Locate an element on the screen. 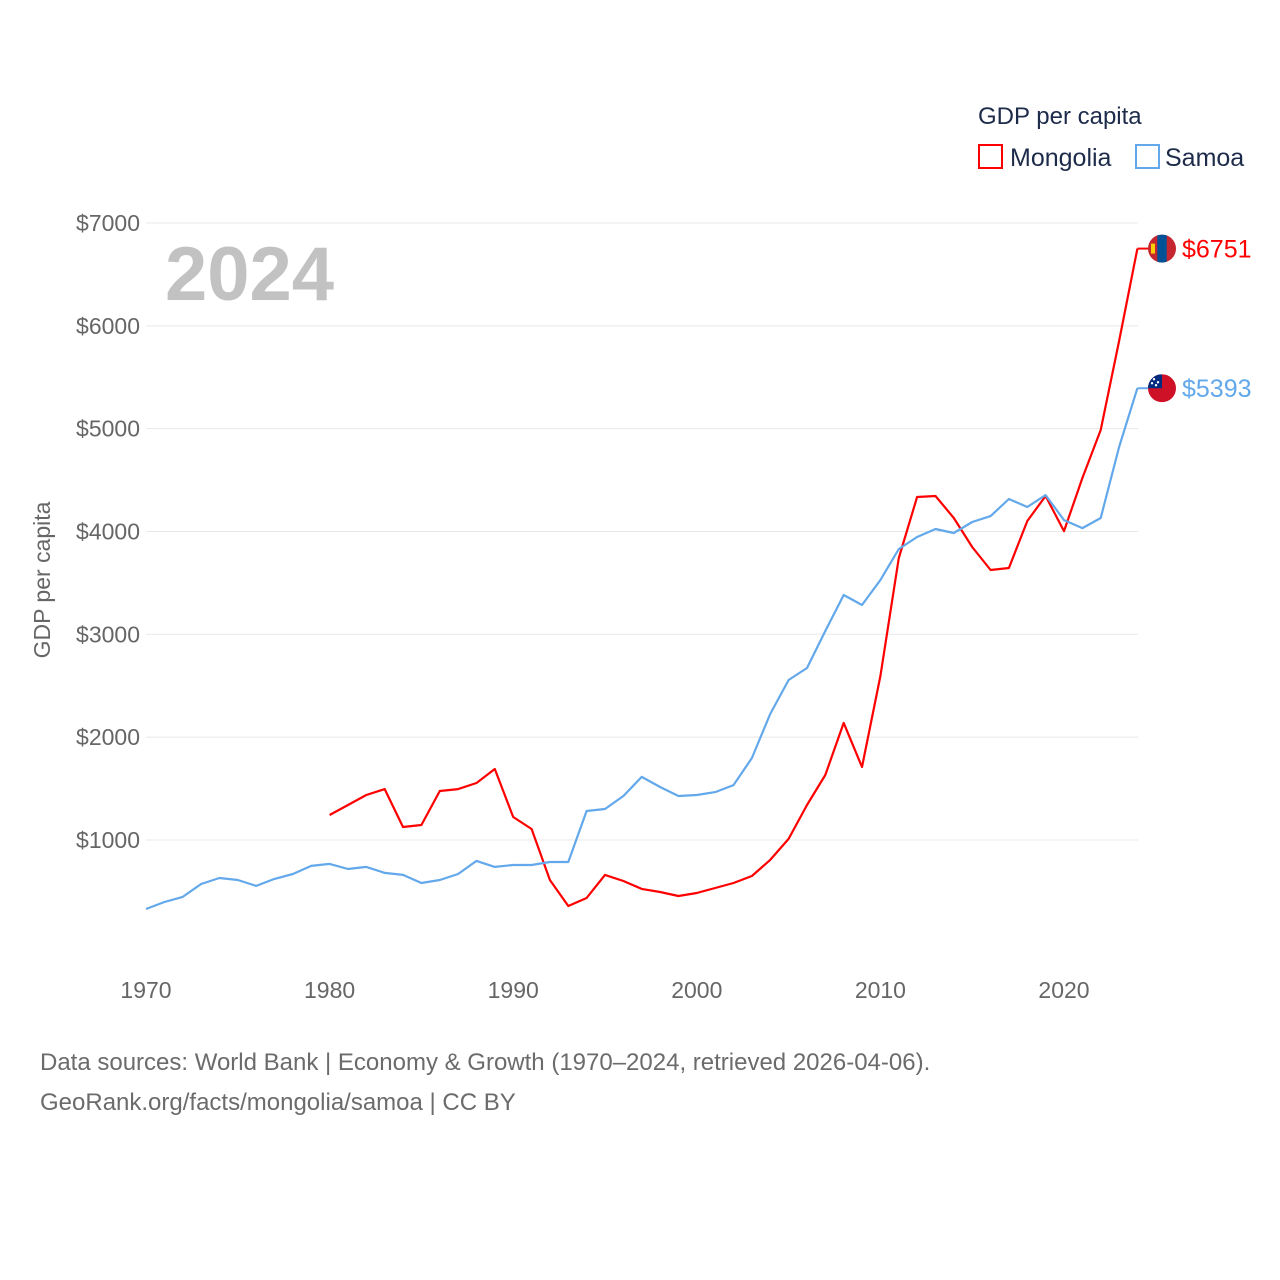  samoa-flag-icon is located at coordinates (1162, 388).